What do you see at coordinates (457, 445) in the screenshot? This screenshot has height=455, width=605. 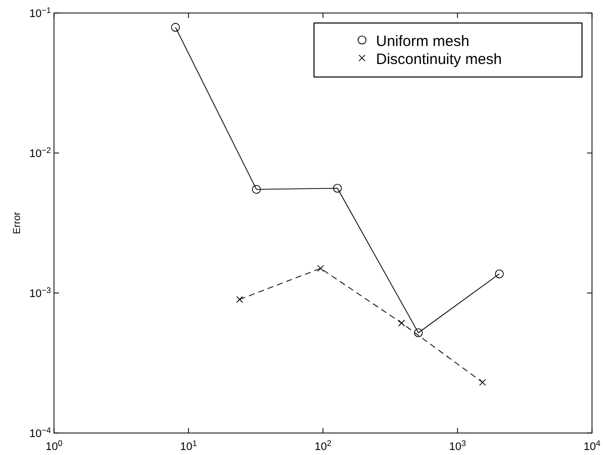 I see `x-tick-label: 10$^{3}$` at bounding box center [457, 445].